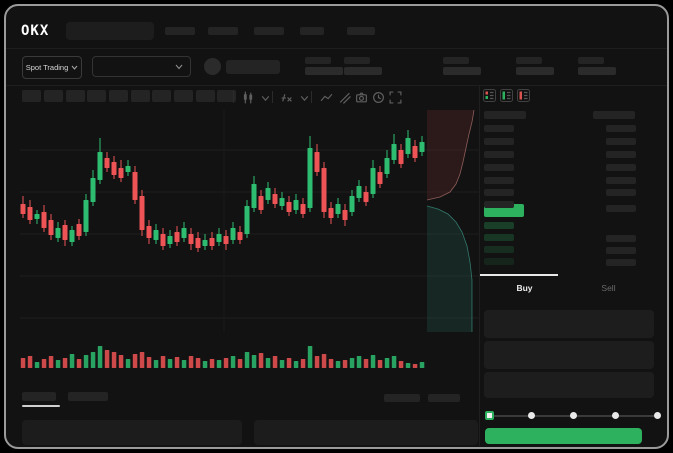 Image resolution: width=673 pixels, height=453 pixels. I want to click on order-total-input, so click(569, 385).